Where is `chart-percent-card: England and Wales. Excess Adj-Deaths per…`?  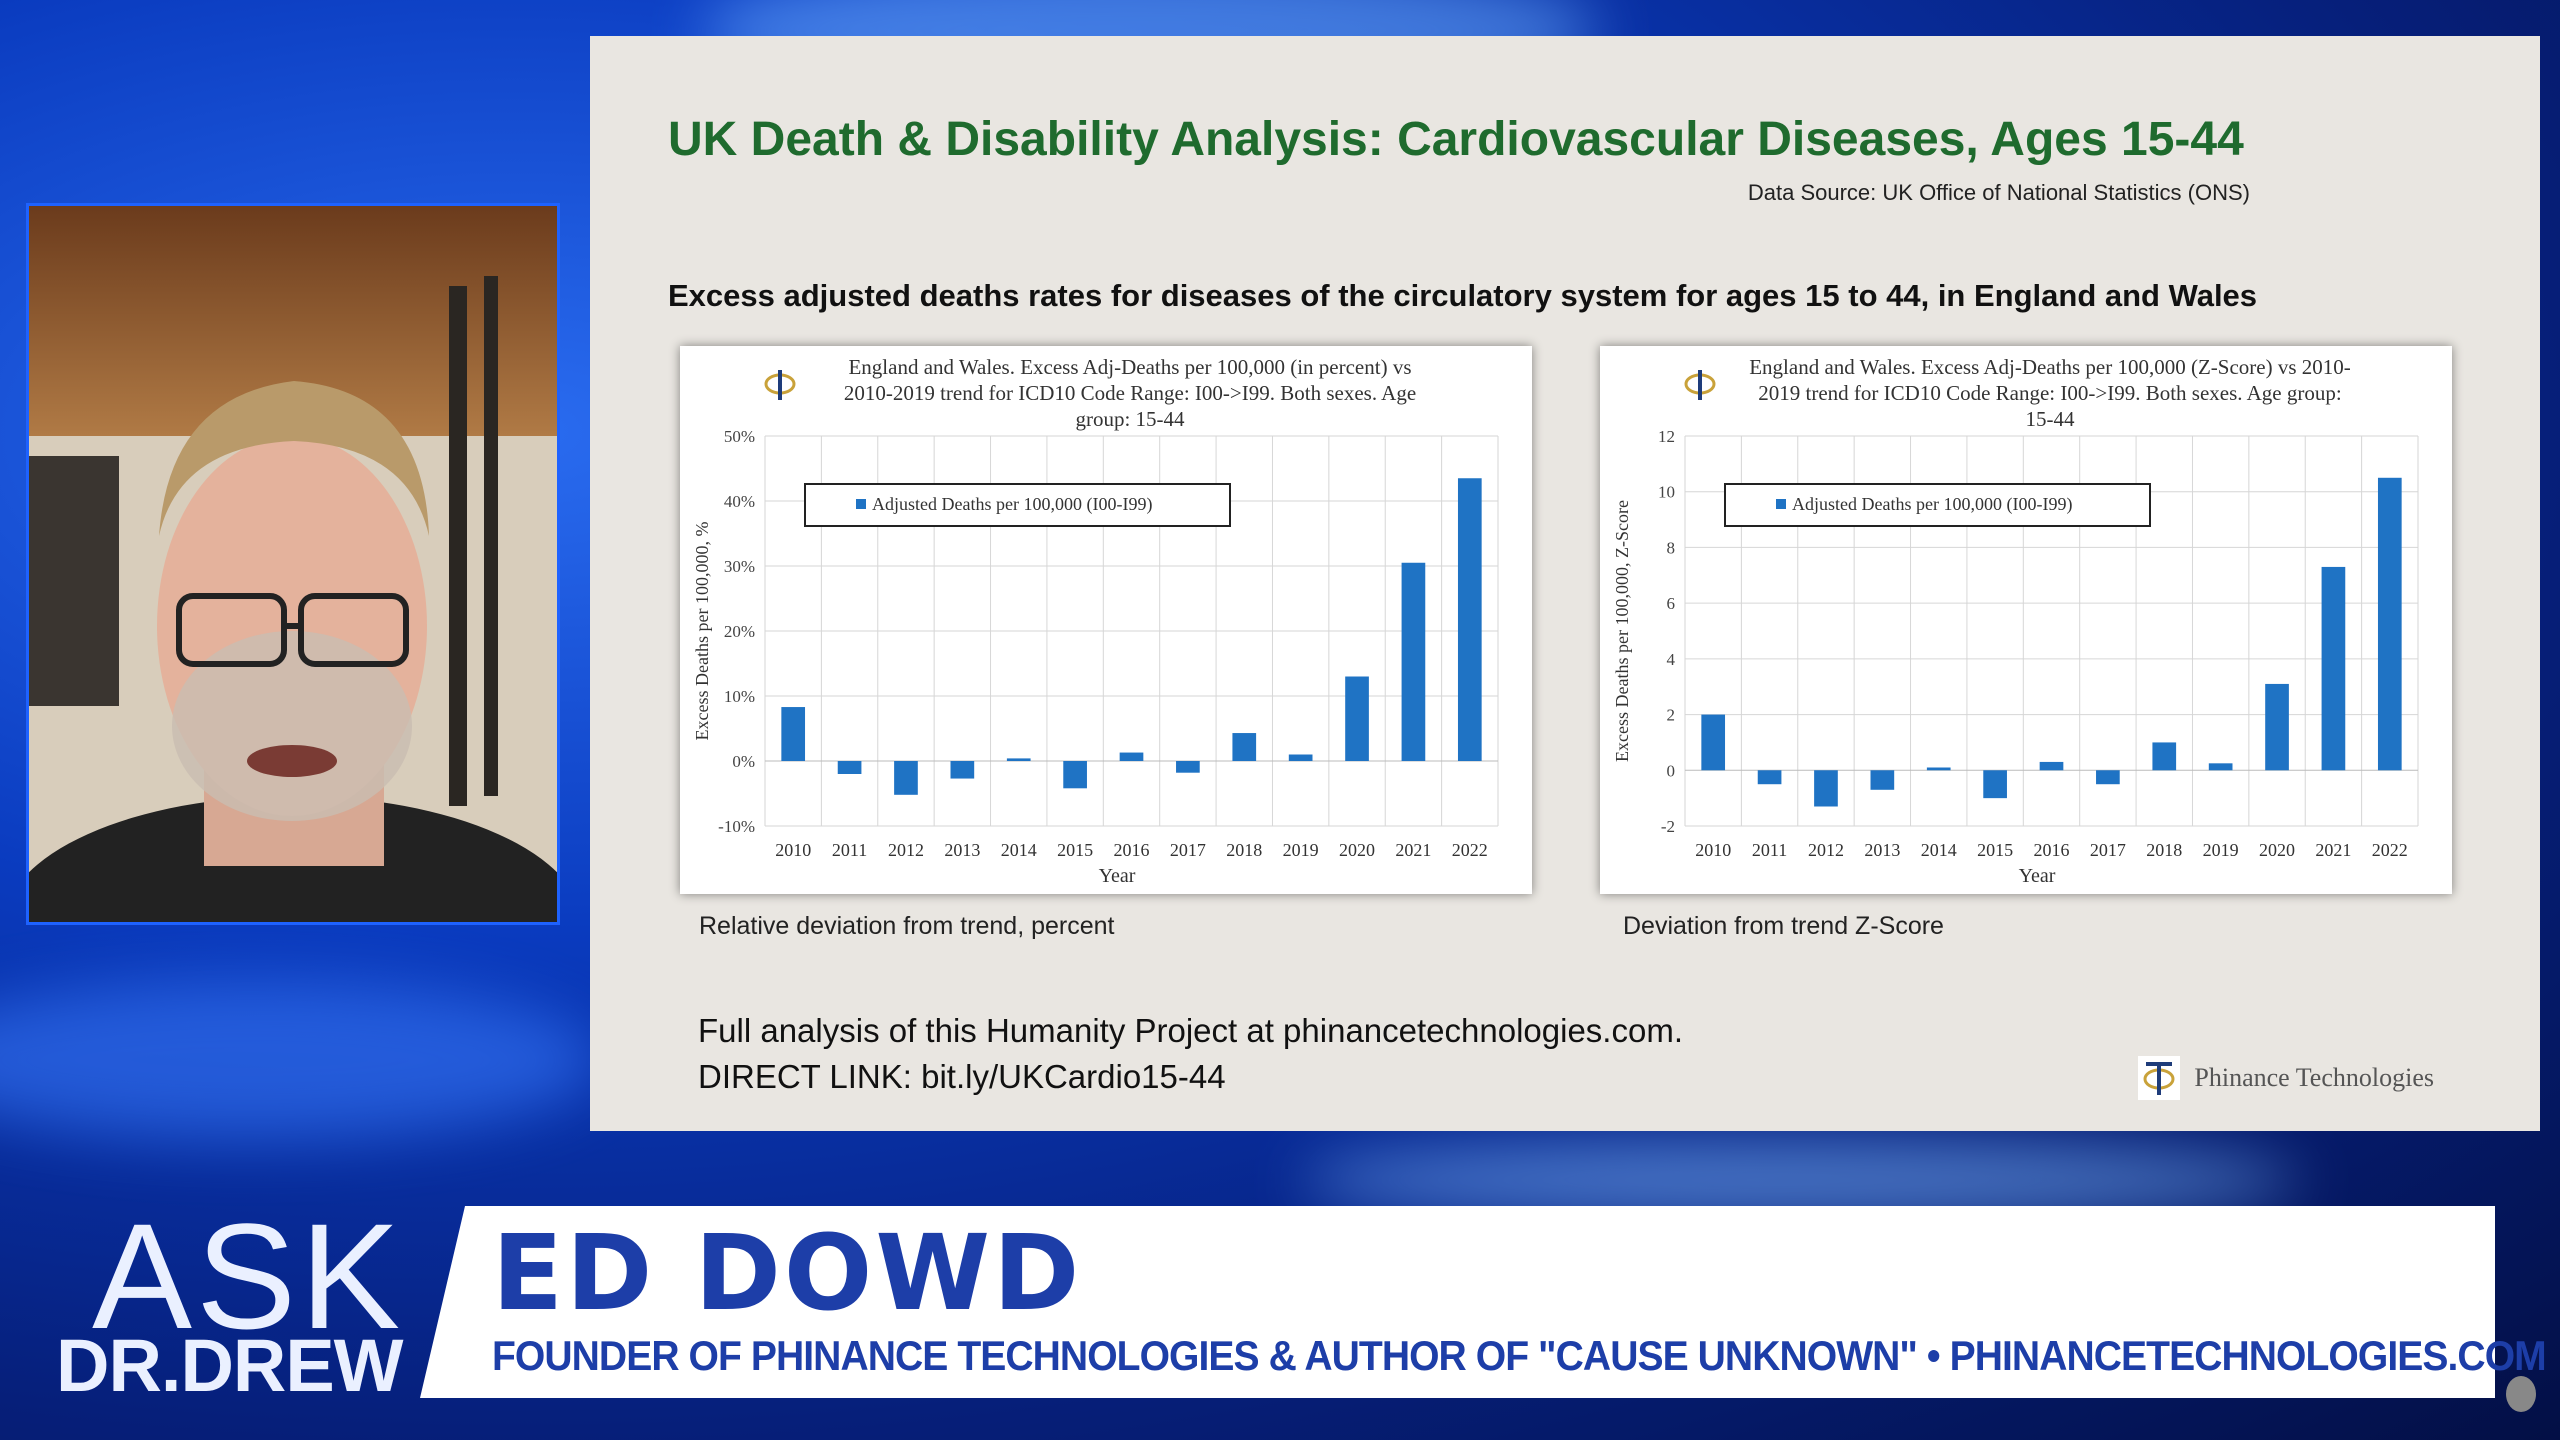
chart-percent-card: England and Wales. Excess Adj-Deaths per… is located at coordinates (1106, 620).